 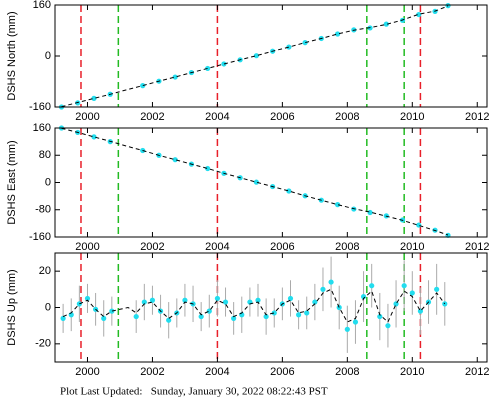 I want to click on y-tick-label: -80, so click(x=43, y=210).